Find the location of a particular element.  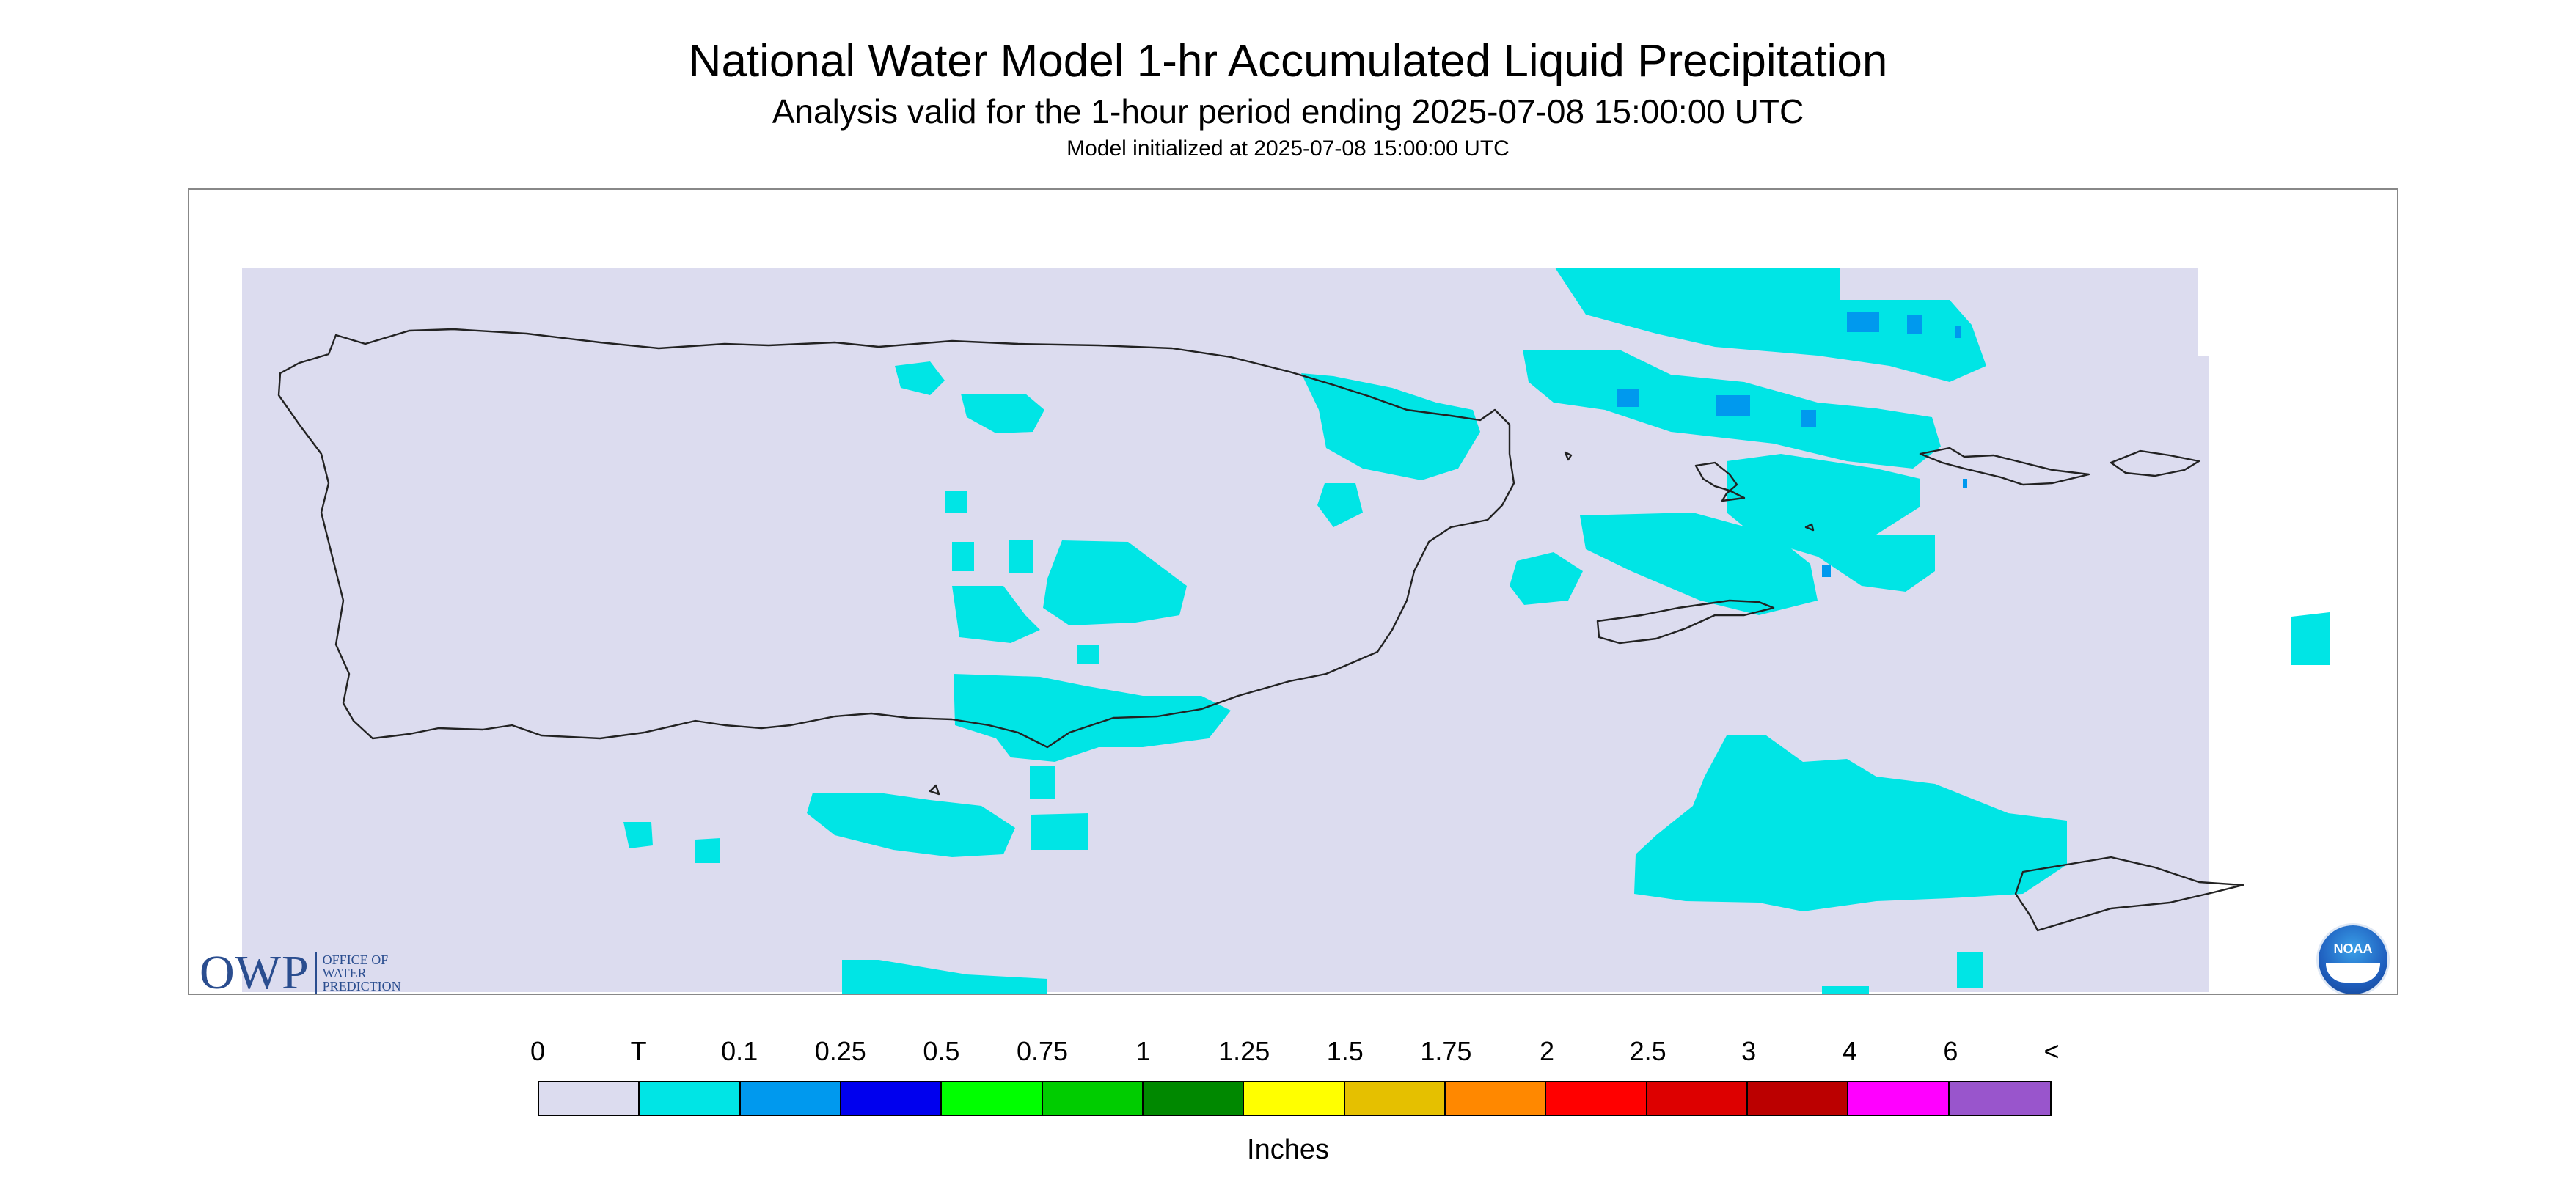

legend-colorbar is located at coordinates (1295, 1098).